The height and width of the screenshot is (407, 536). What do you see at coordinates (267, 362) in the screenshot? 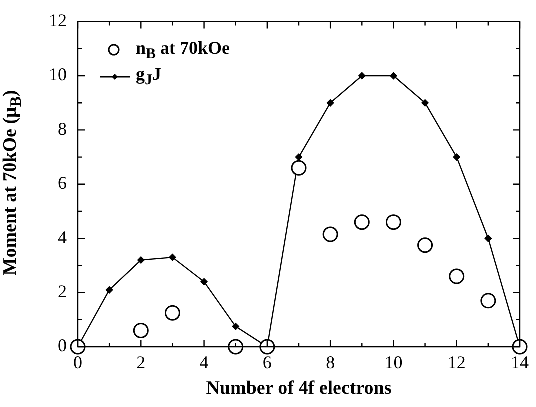
I see `x-tick-label: 6` at bounding box center [267, 362].